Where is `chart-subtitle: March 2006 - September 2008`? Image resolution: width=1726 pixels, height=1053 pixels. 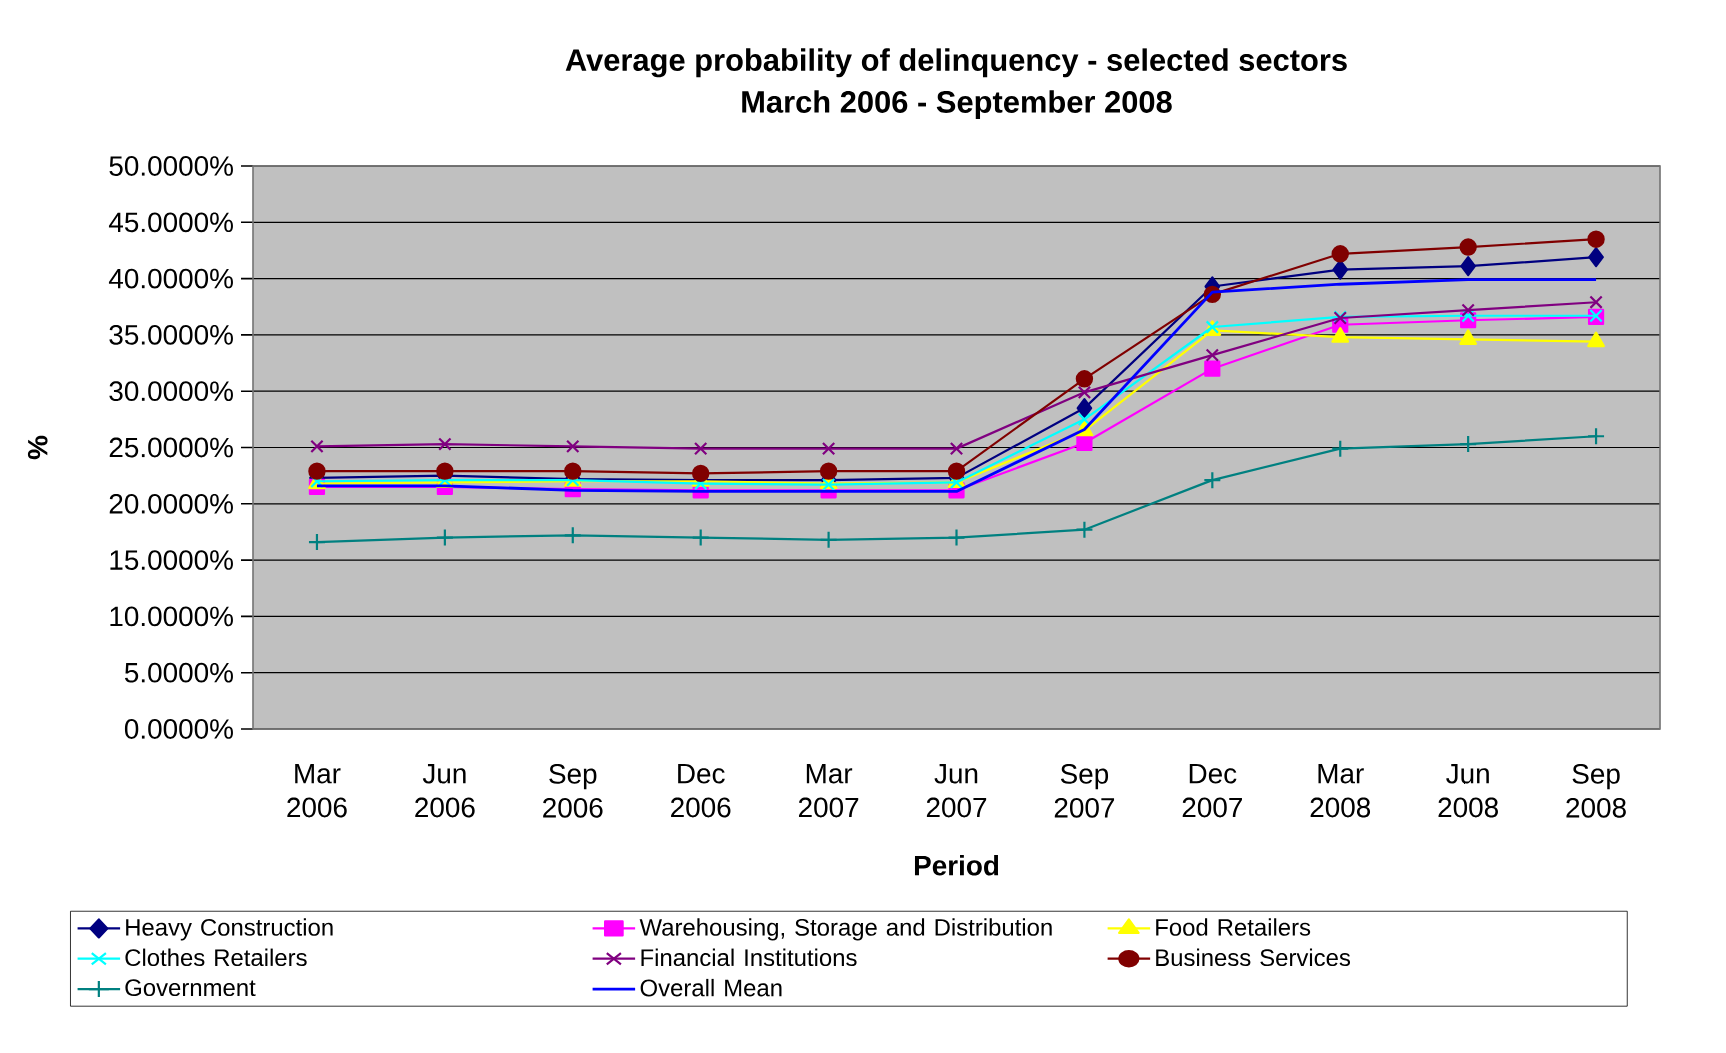
chart-subtitle: March 2006 - September 2008 is located at coordinates (957, 104).